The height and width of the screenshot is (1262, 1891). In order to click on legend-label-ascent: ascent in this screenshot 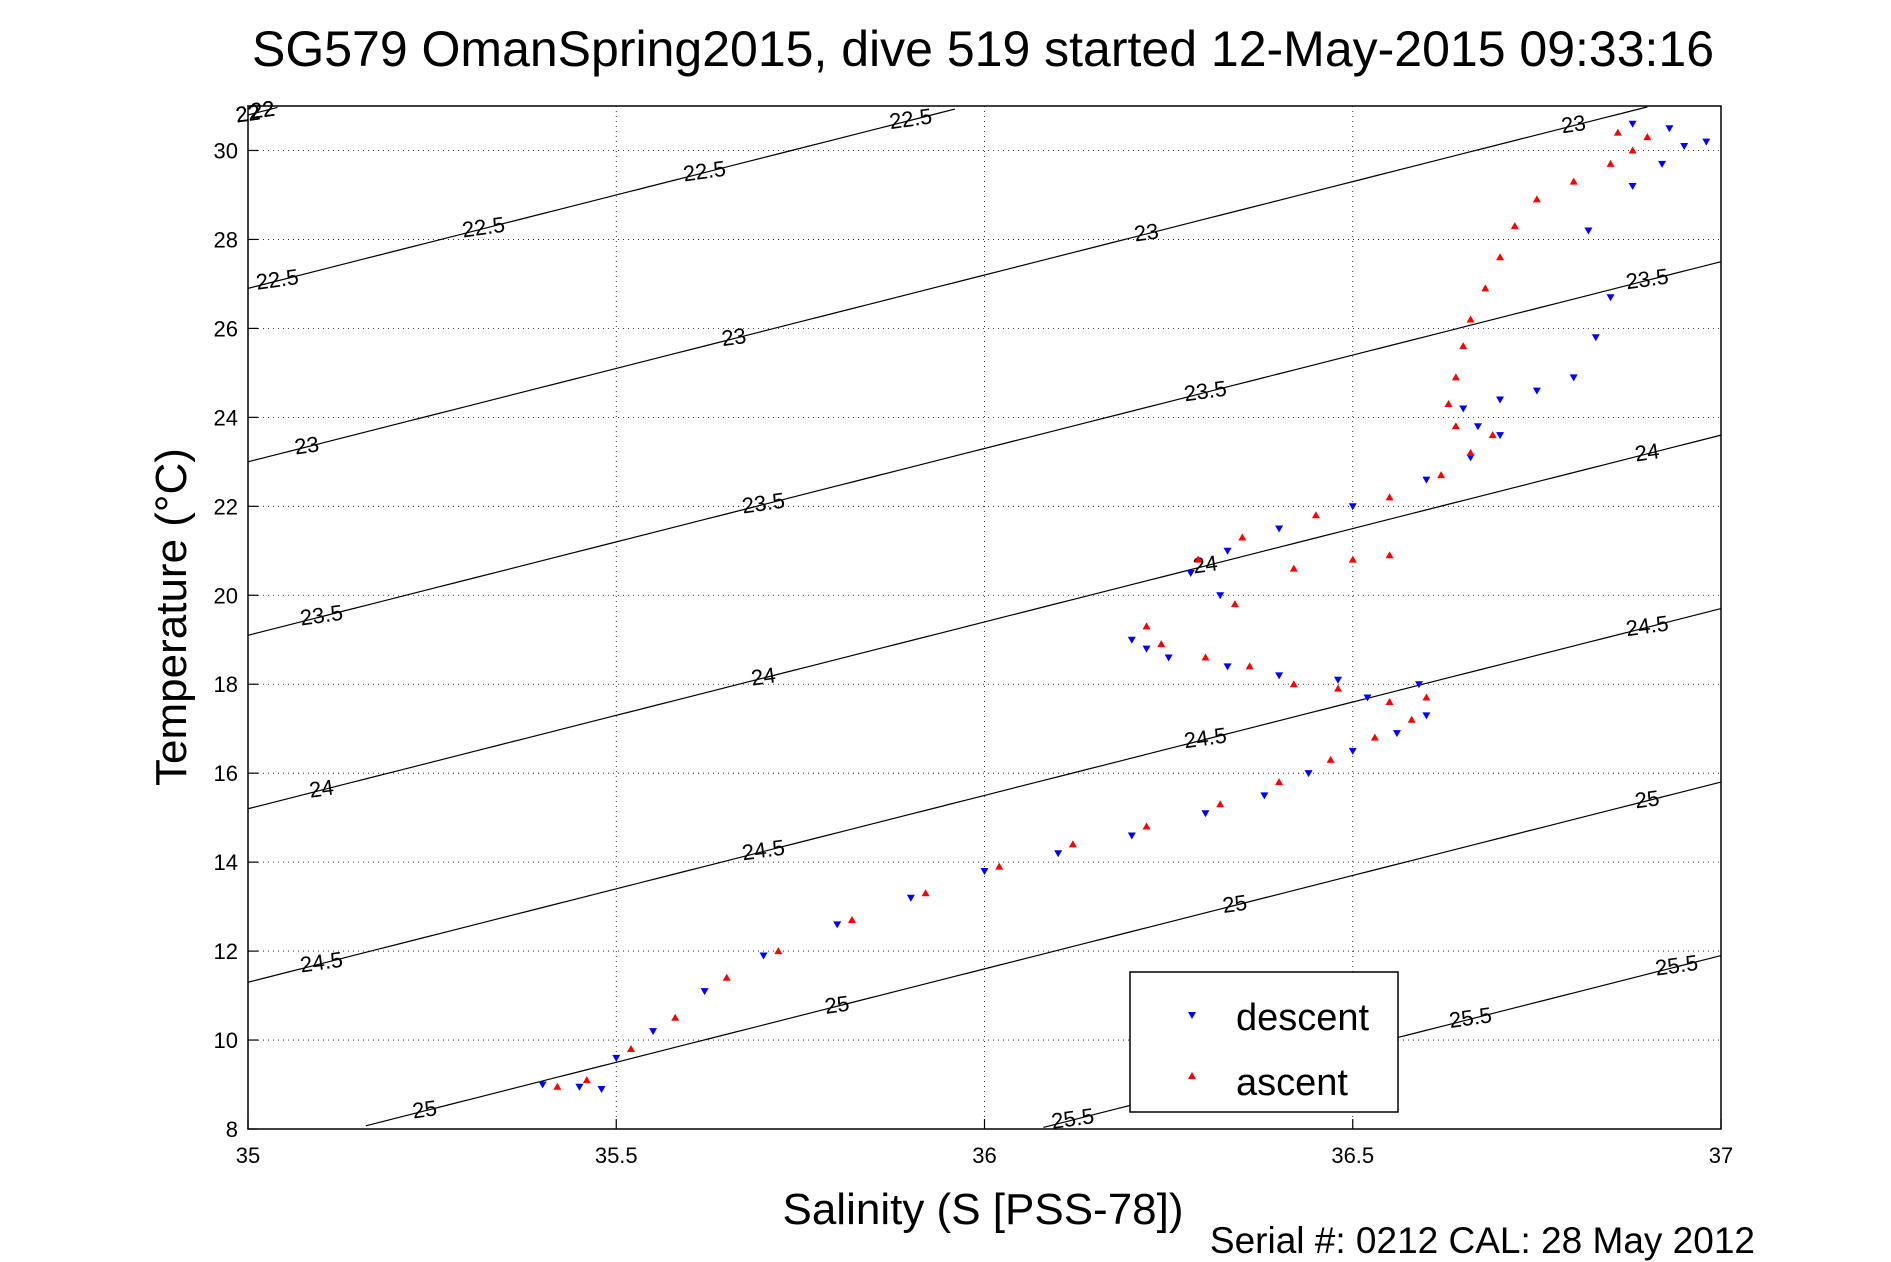, I will do `click(1292, 1083)`.